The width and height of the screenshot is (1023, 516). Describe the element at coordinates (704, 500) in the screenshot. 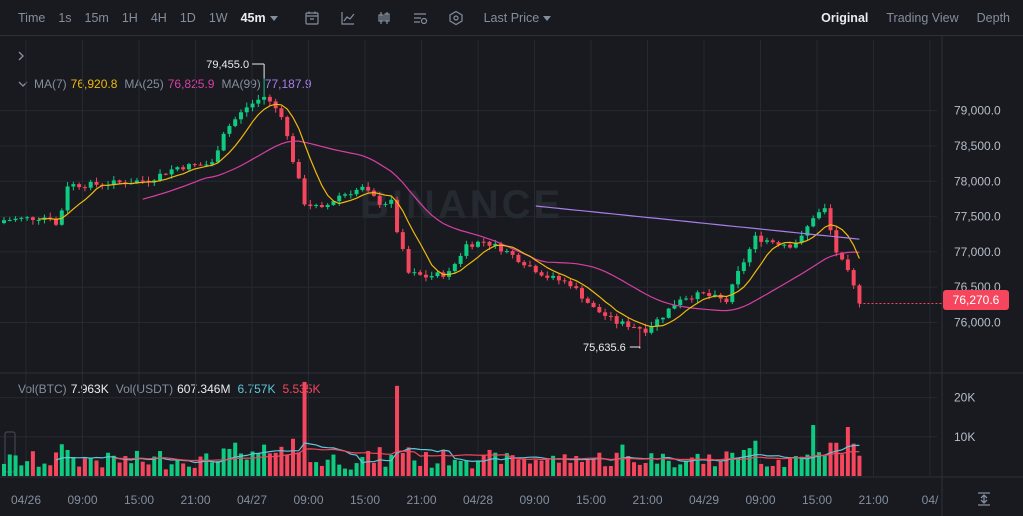

I see `time-tick-label: 04/29` at that location.